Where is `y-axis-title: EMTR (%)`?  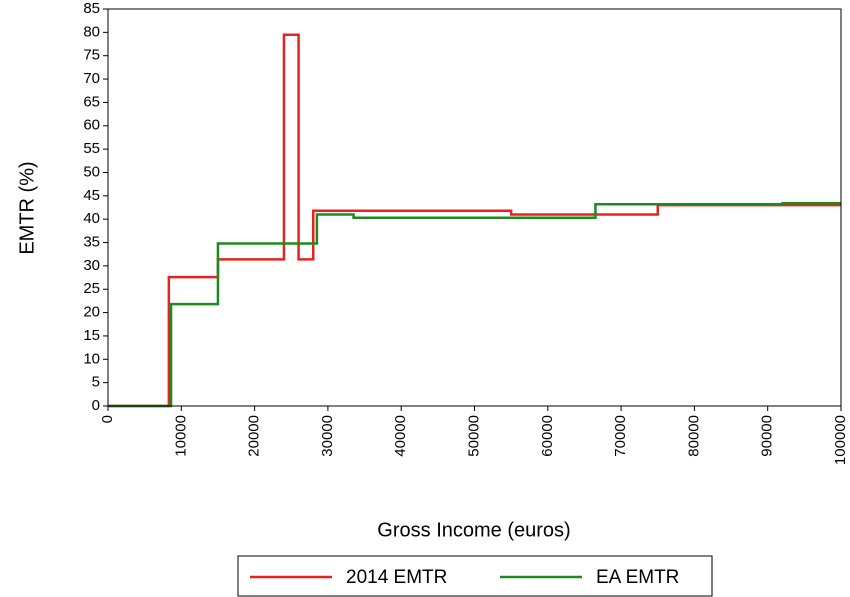 y-axis-title: EMTR (%) is located at coordinates (27, 207).